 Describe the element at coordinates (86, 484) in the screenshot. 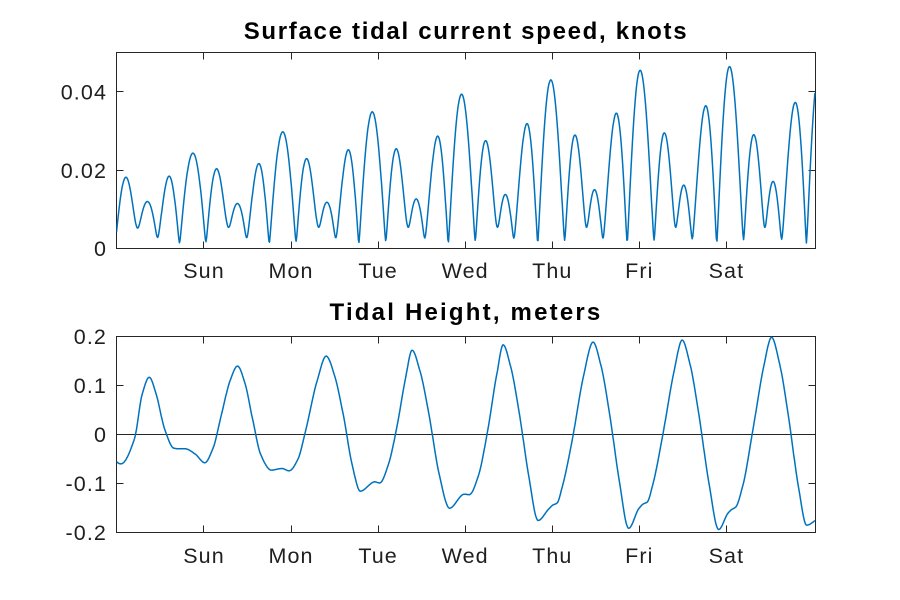

I see `svg-text: -0.1` at that location.